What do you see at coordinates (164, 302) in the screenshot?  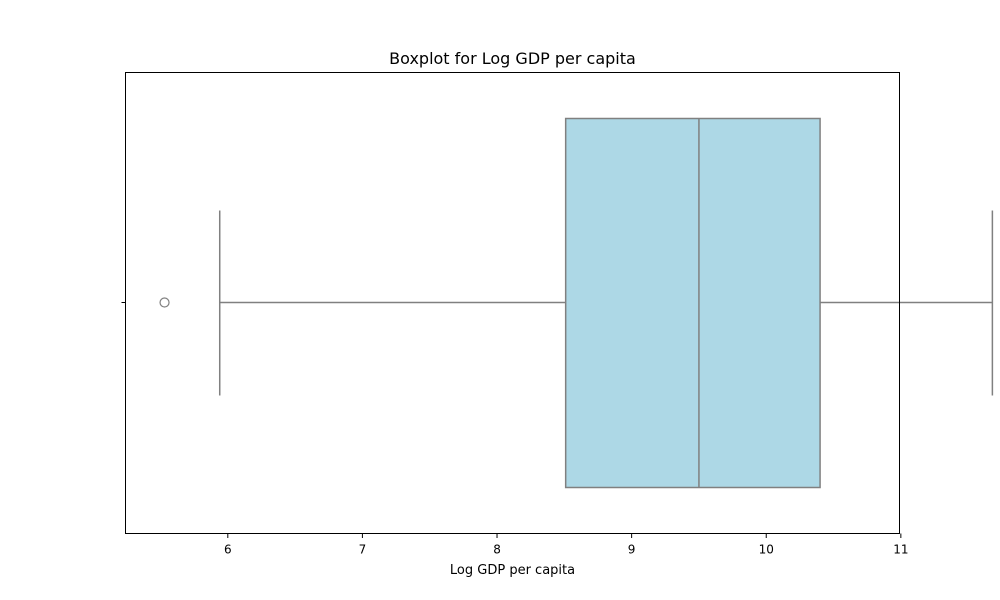 I see `outlier-point` at bounding box center [164, 302].